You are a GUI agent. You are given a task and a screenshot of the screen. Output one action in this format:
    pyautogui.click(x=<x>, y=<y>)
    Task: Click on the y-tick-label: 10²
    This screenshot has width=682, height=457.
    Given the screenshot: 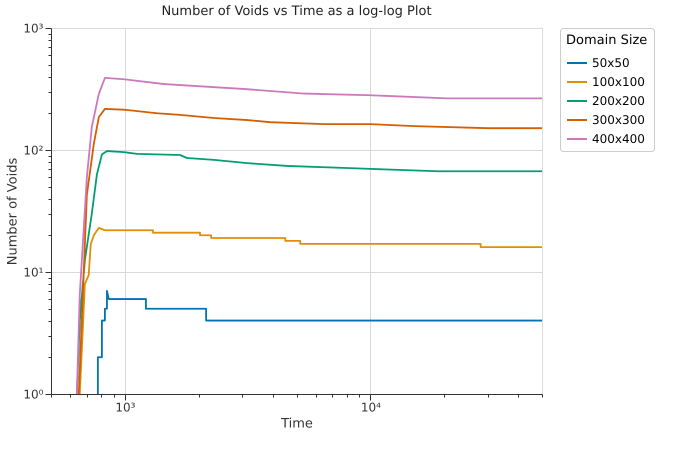 What is the action you would take?
    pyautogui.click(x=33, y=151)
    